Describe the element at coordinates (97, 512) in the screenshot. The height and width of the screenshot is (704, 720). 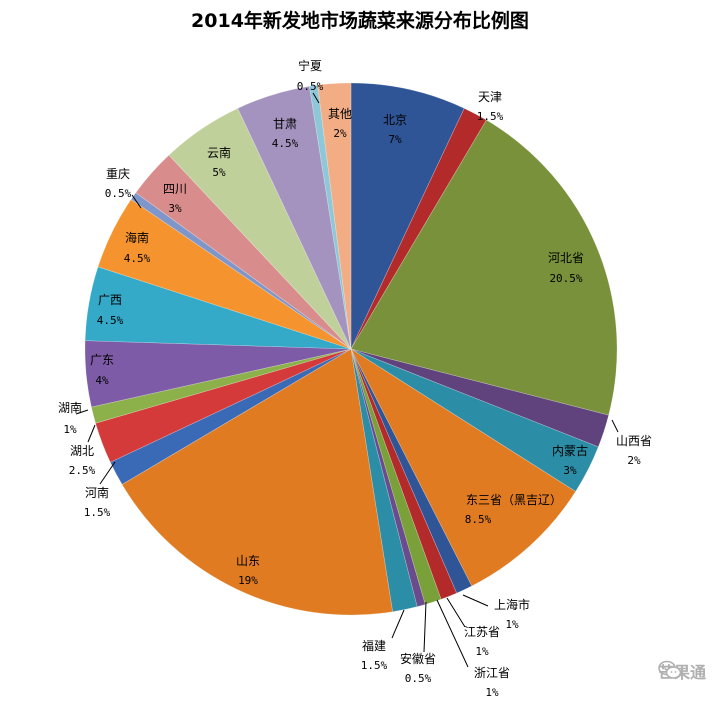
I see `slice-value-12: 1.5%` at that location.